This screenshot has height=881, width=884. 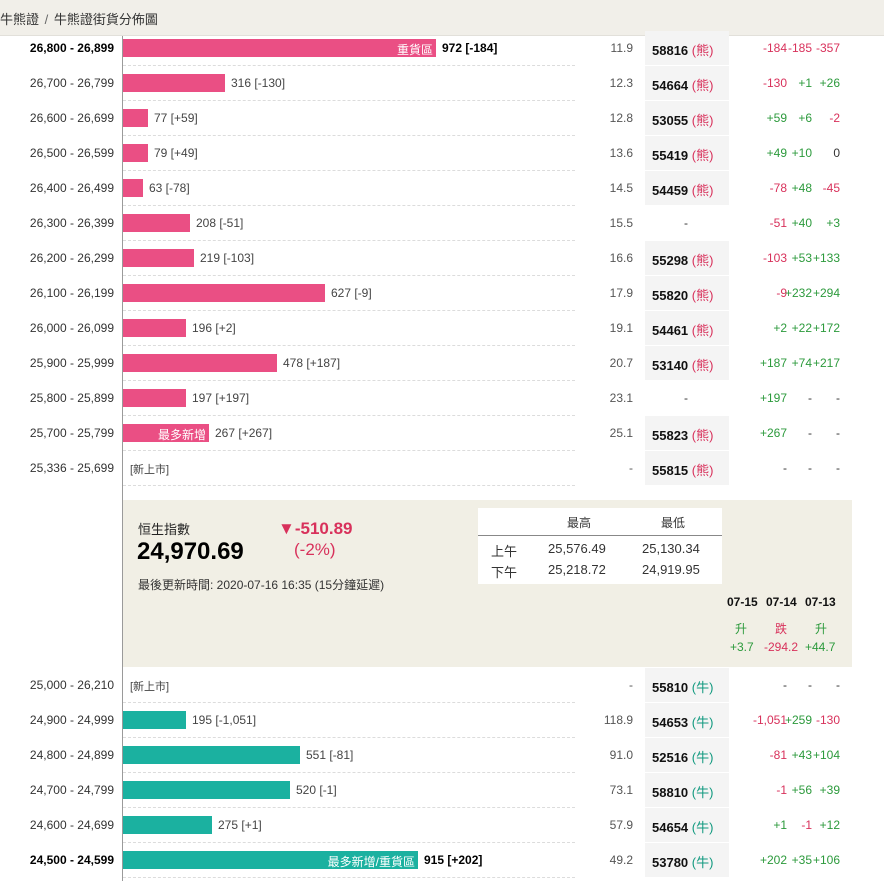 I want to click on warrant-code-cell: 55820 (熊), so click(x=687, y=293).